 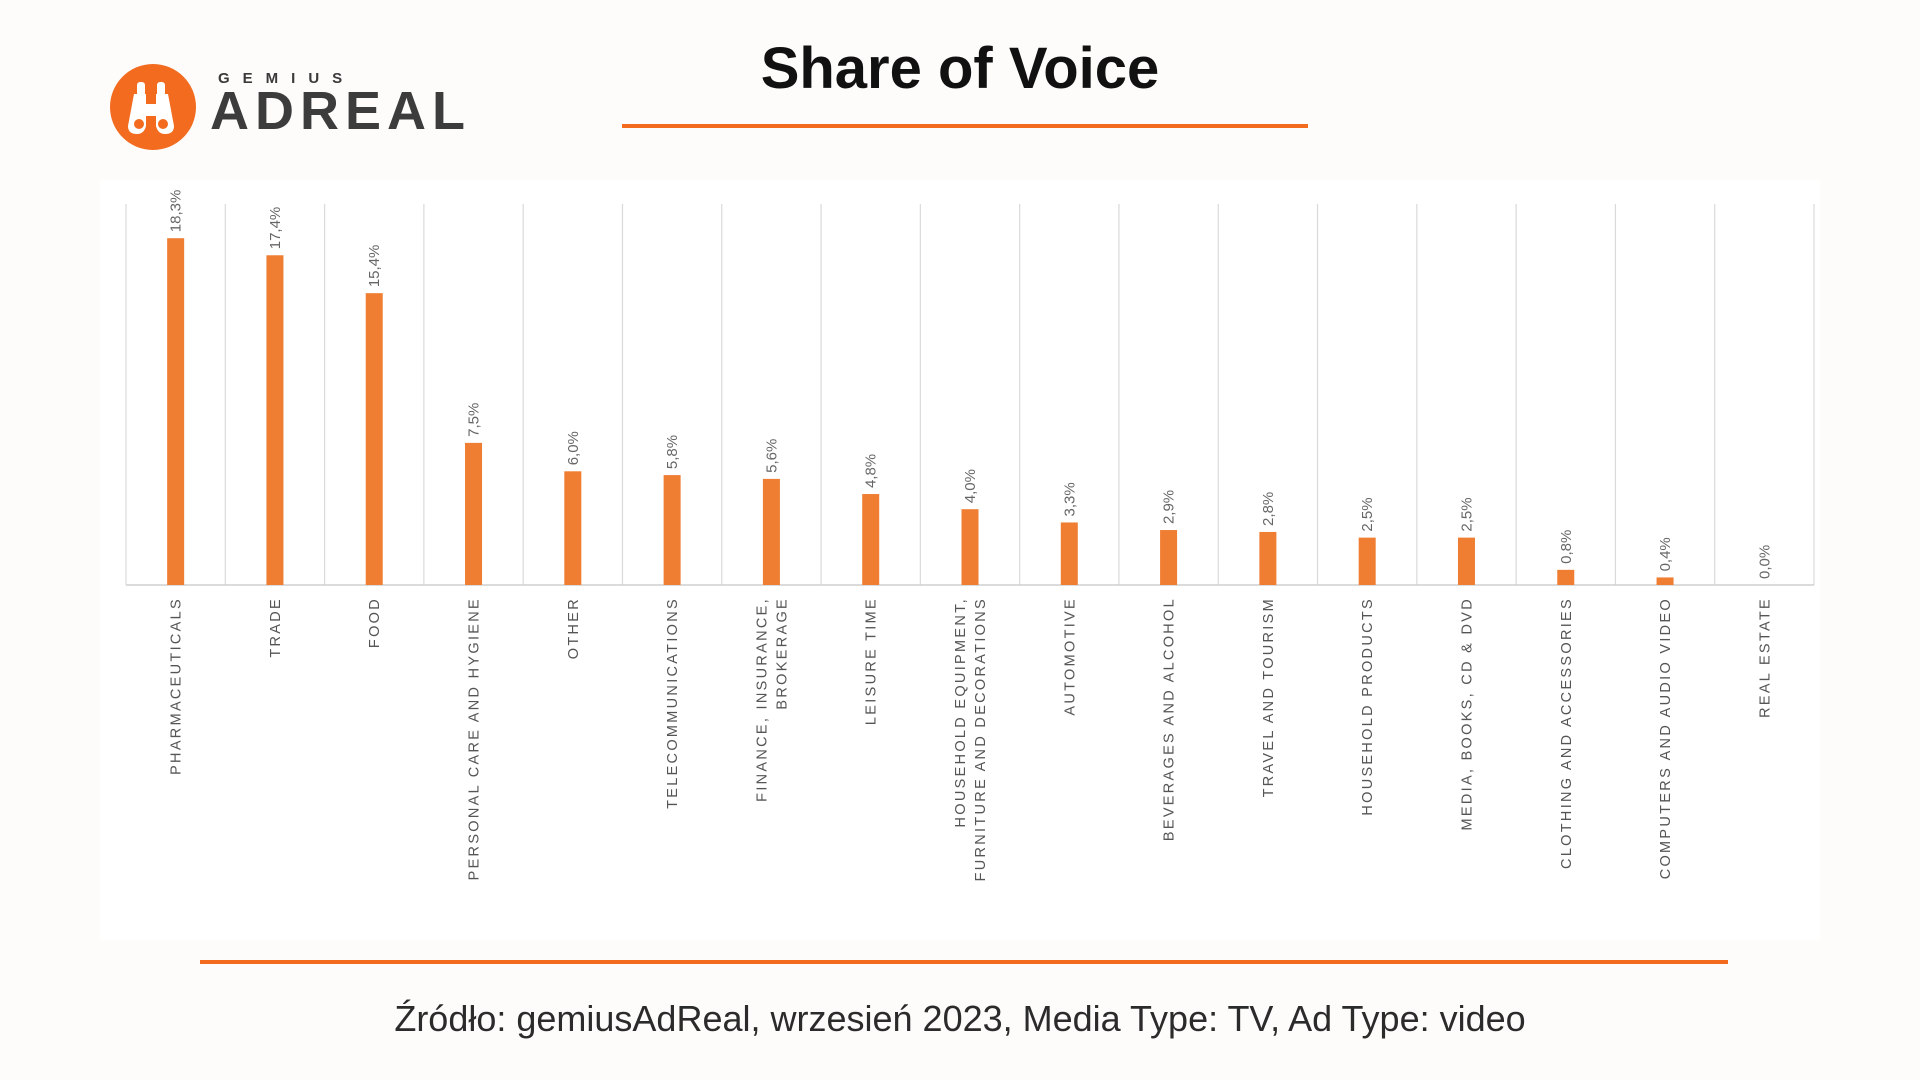 What do you see at coordinates (672, 452) in the screenshot?
I see `data-label: 5,8%` at bounding box center [672, 452].